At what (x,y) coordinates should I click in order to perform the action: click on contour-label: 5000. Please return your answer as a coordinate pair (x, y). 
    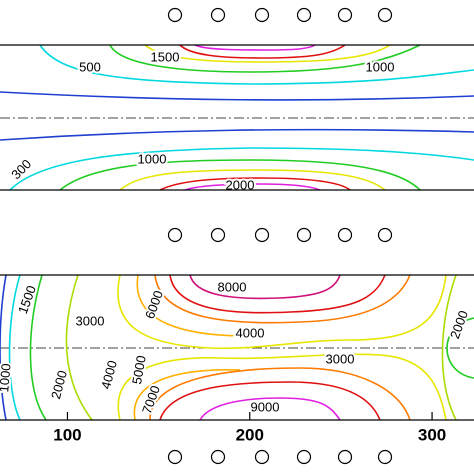
    Looking at the image, I should click on (139, 369).